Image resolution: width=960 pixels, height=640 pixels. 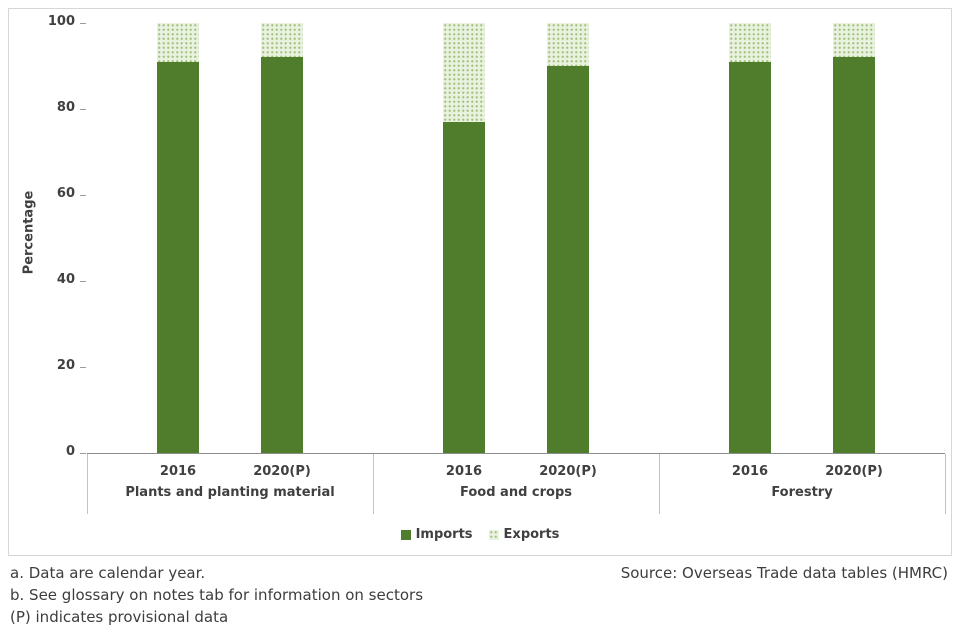 What do you see at coordinates (464, 287) in the screenshot?
I see `segment-imports-food-and-crops-2016` at bounding box center [464, 287].